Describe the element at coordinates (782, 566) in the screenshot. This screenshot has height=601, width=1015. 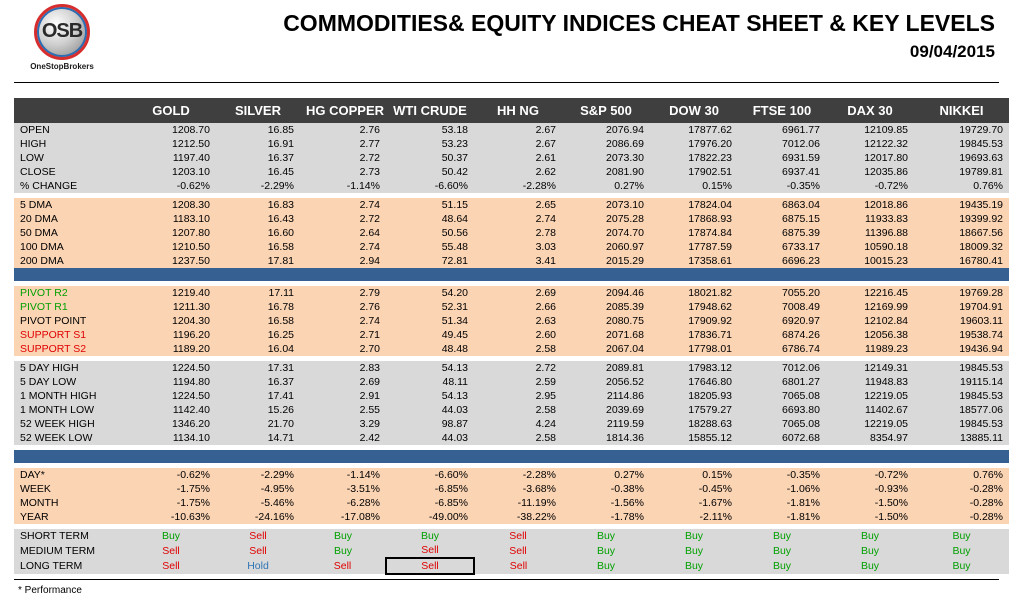
I see `signal-ftse-100: Buy` at that location.